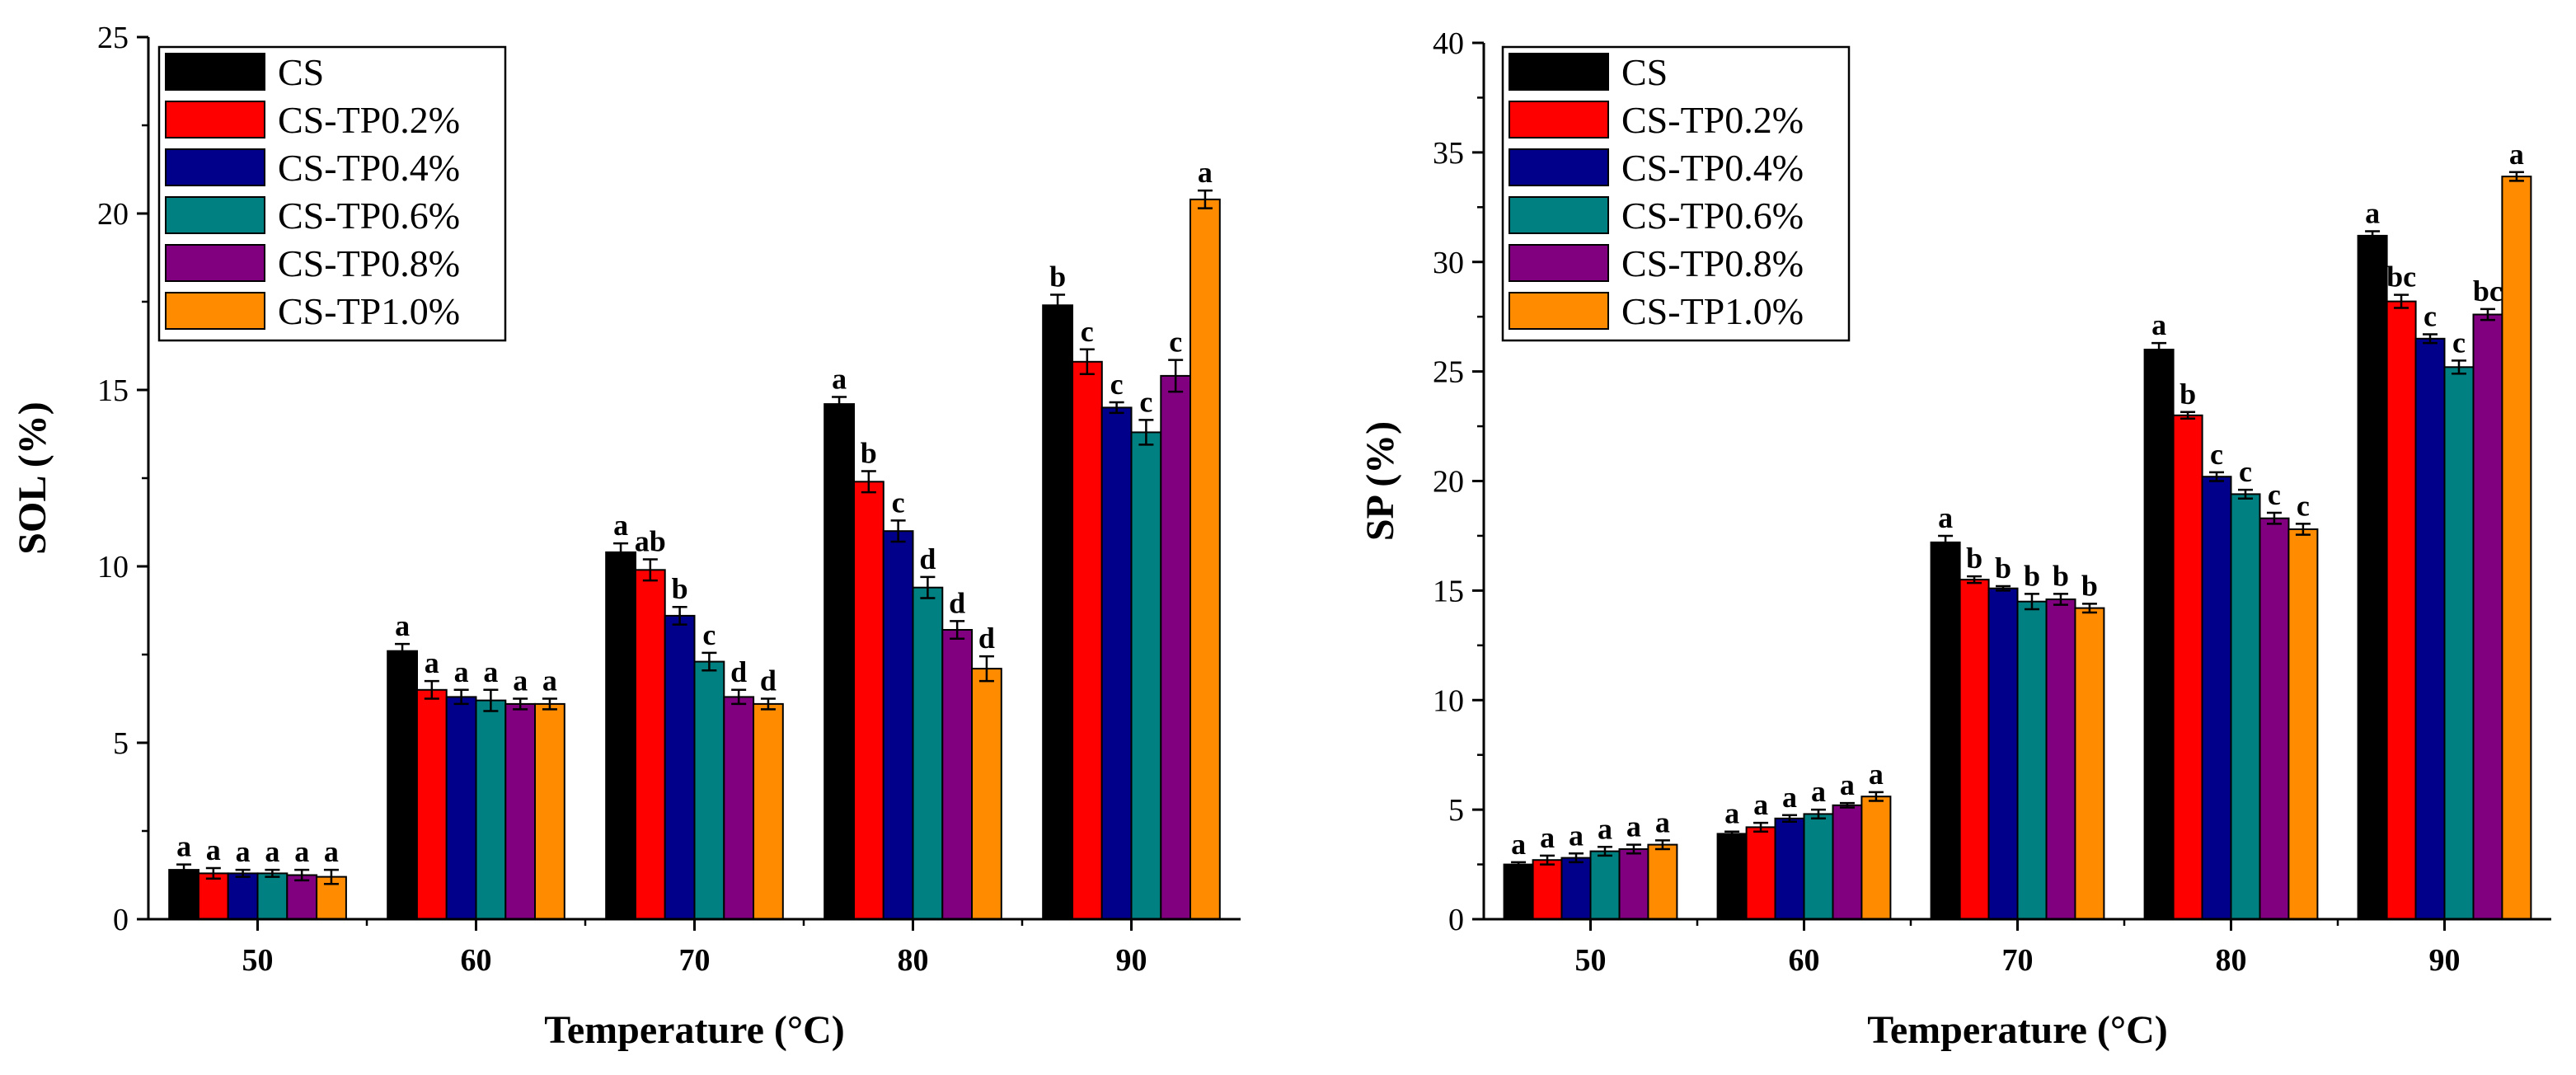 This screenshot has height=1075, width=2576. Describe the element at coordinates (1559, 311) in the screenshot. I see `legend-swatch-cs-tp1-0pct` at that location.